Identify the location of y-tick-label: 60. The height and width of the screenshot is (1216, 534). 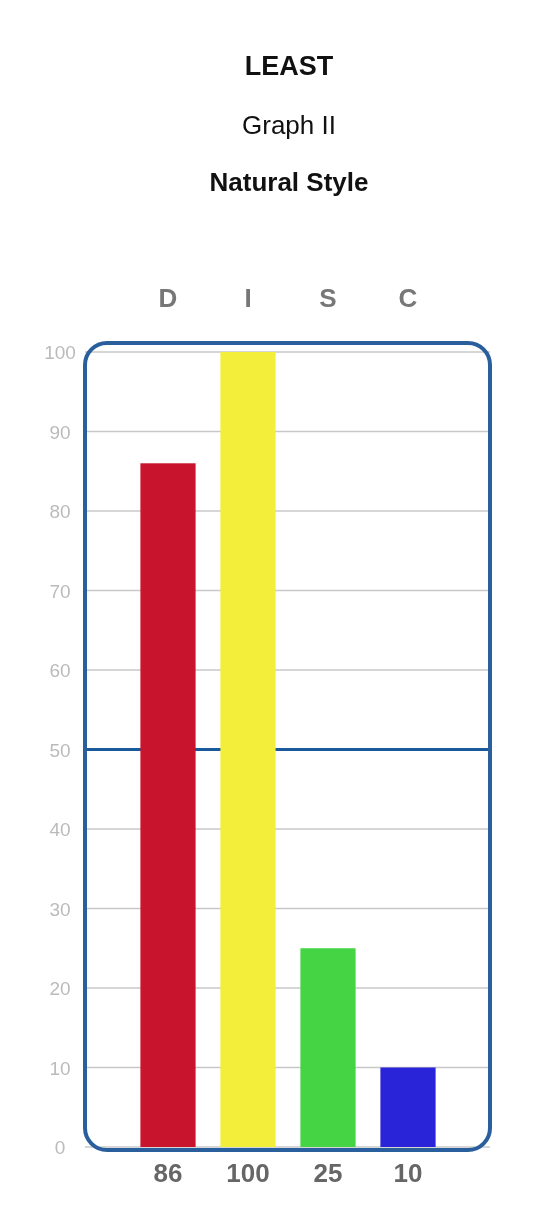
(60, 670).